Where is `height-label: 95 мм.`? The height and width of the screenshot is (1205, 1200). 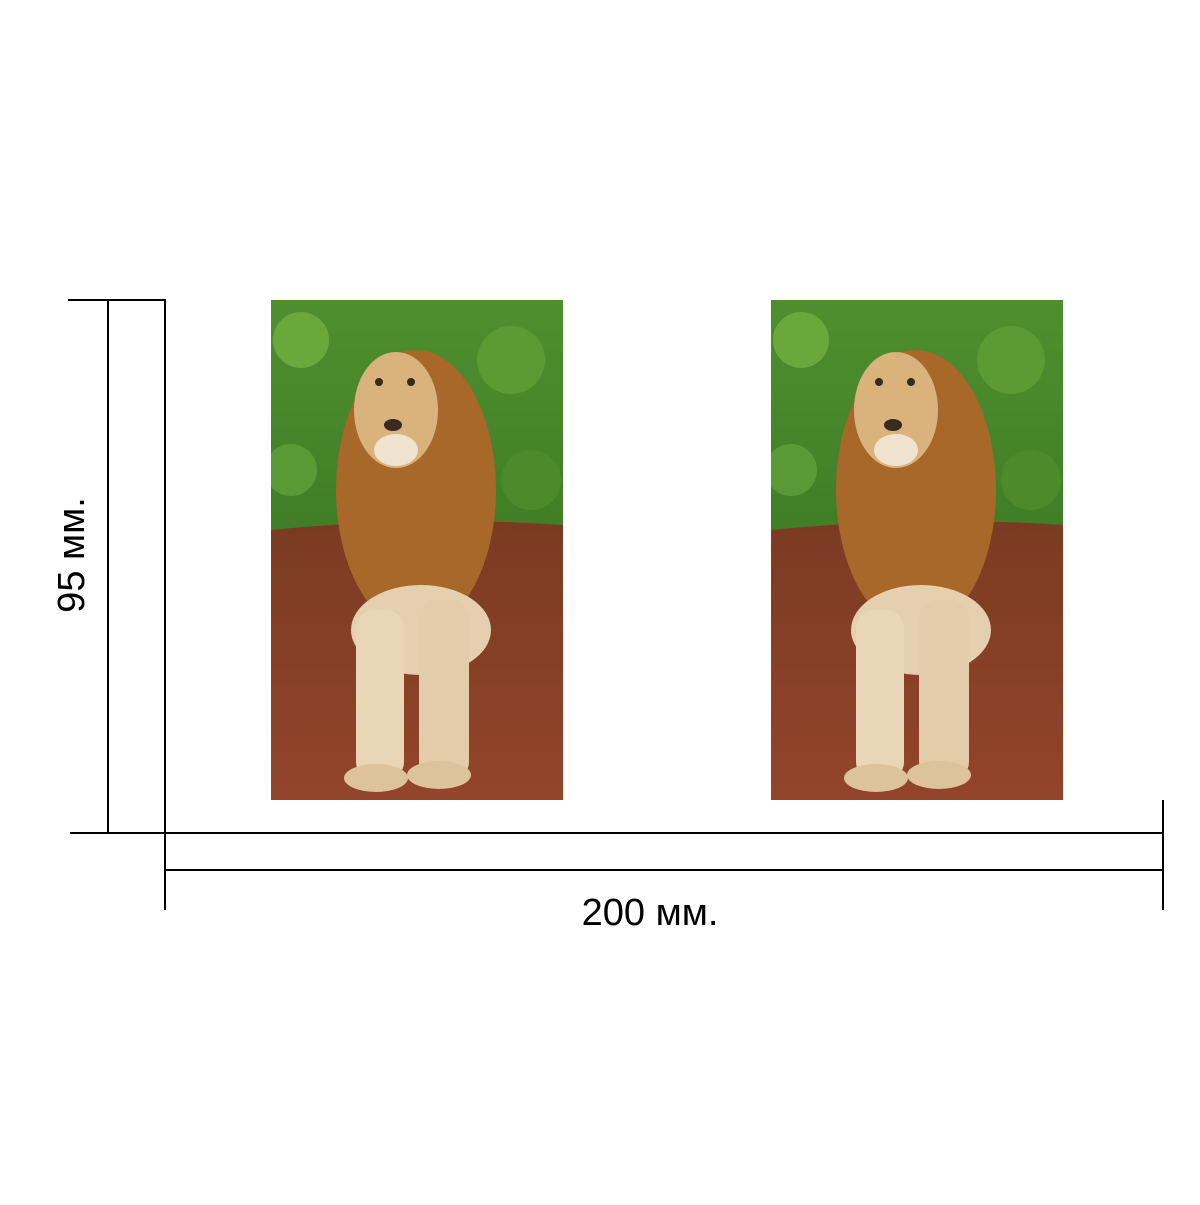
height-label: 95 мм. is located at coordinates (72, 555).